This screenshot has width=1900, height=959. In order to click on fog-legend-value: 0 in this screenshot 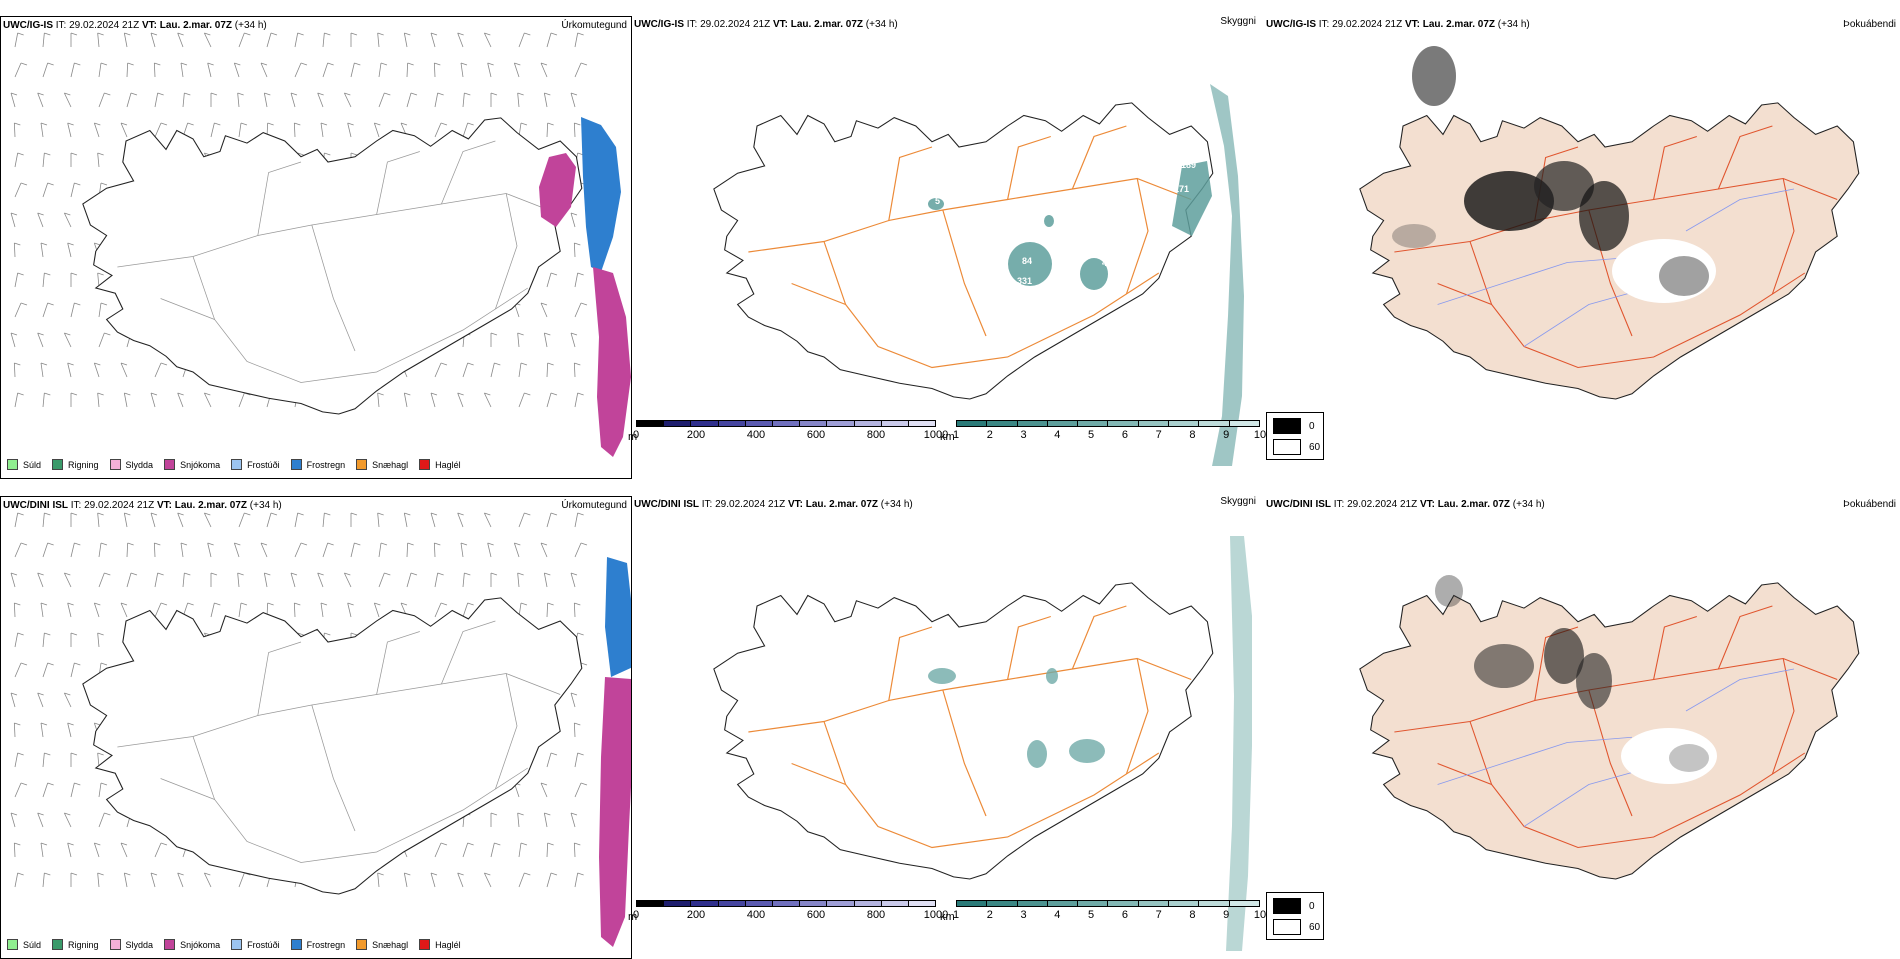, I will do `click(1312, 906)`.